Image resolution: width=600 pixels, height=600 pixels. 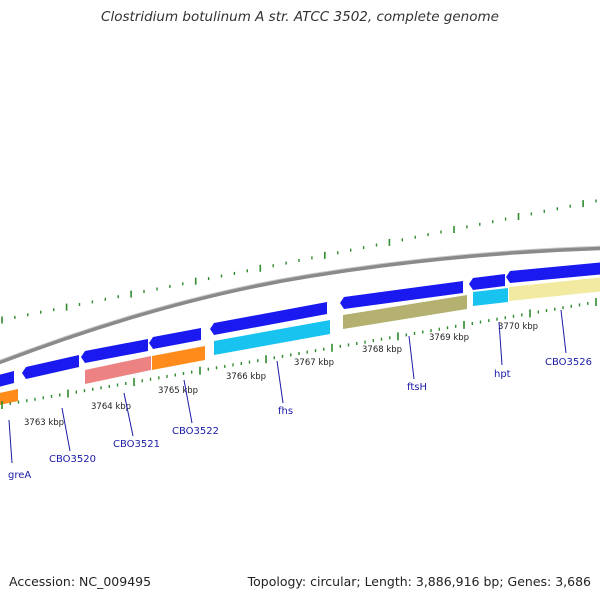 What do you see at coordinates (518, 327) in the screenshot?
I see `scale-label: 3770 kbp` at bounding box center [518, 327].